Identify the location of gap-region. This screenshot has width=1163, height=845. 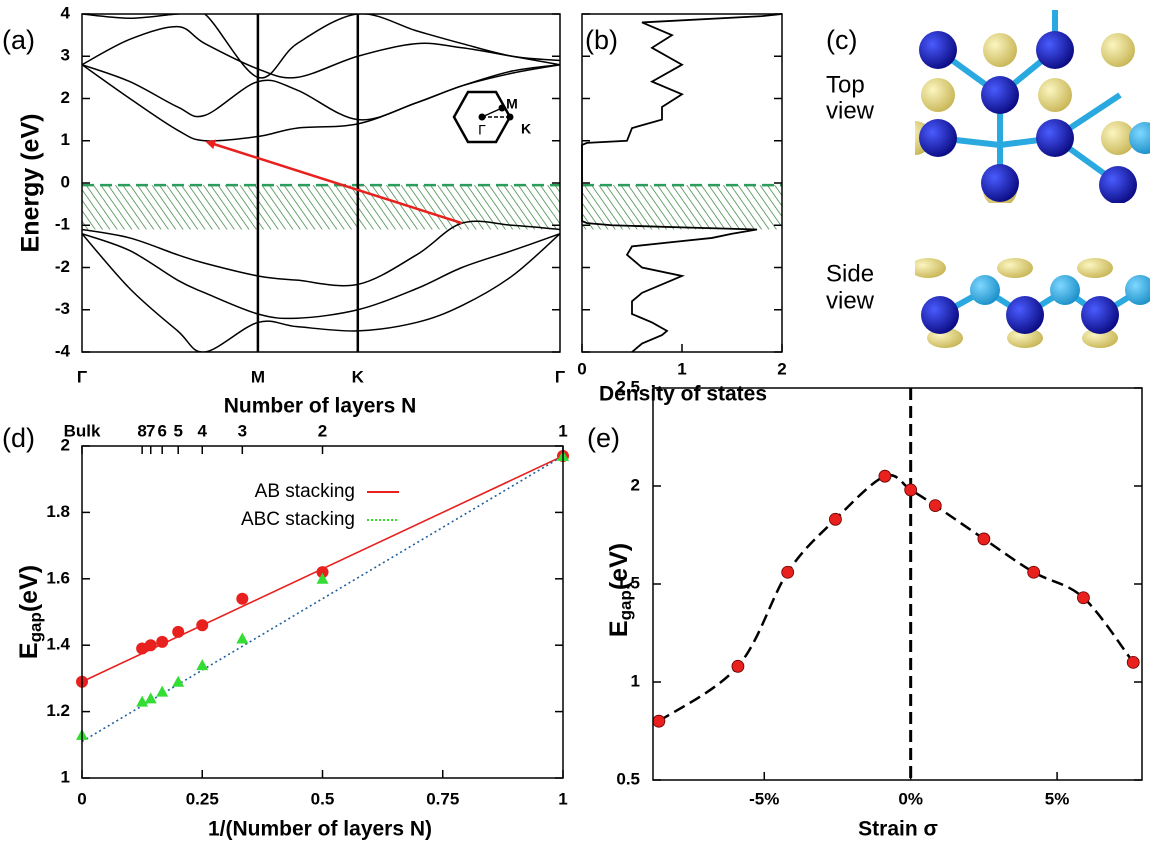
(682, 207).